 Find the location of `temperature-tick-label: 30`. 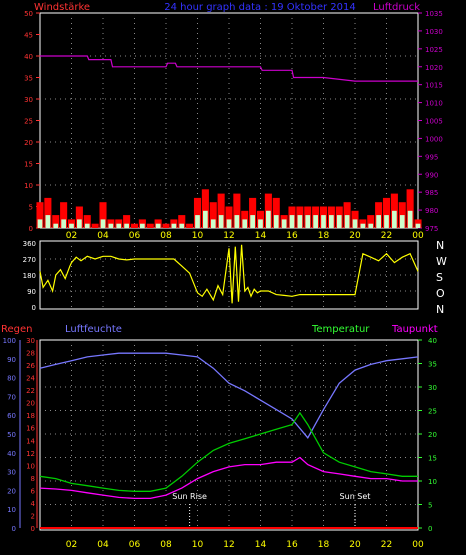

temperature-tick-label: 30 is located at coordinates (432, 388).